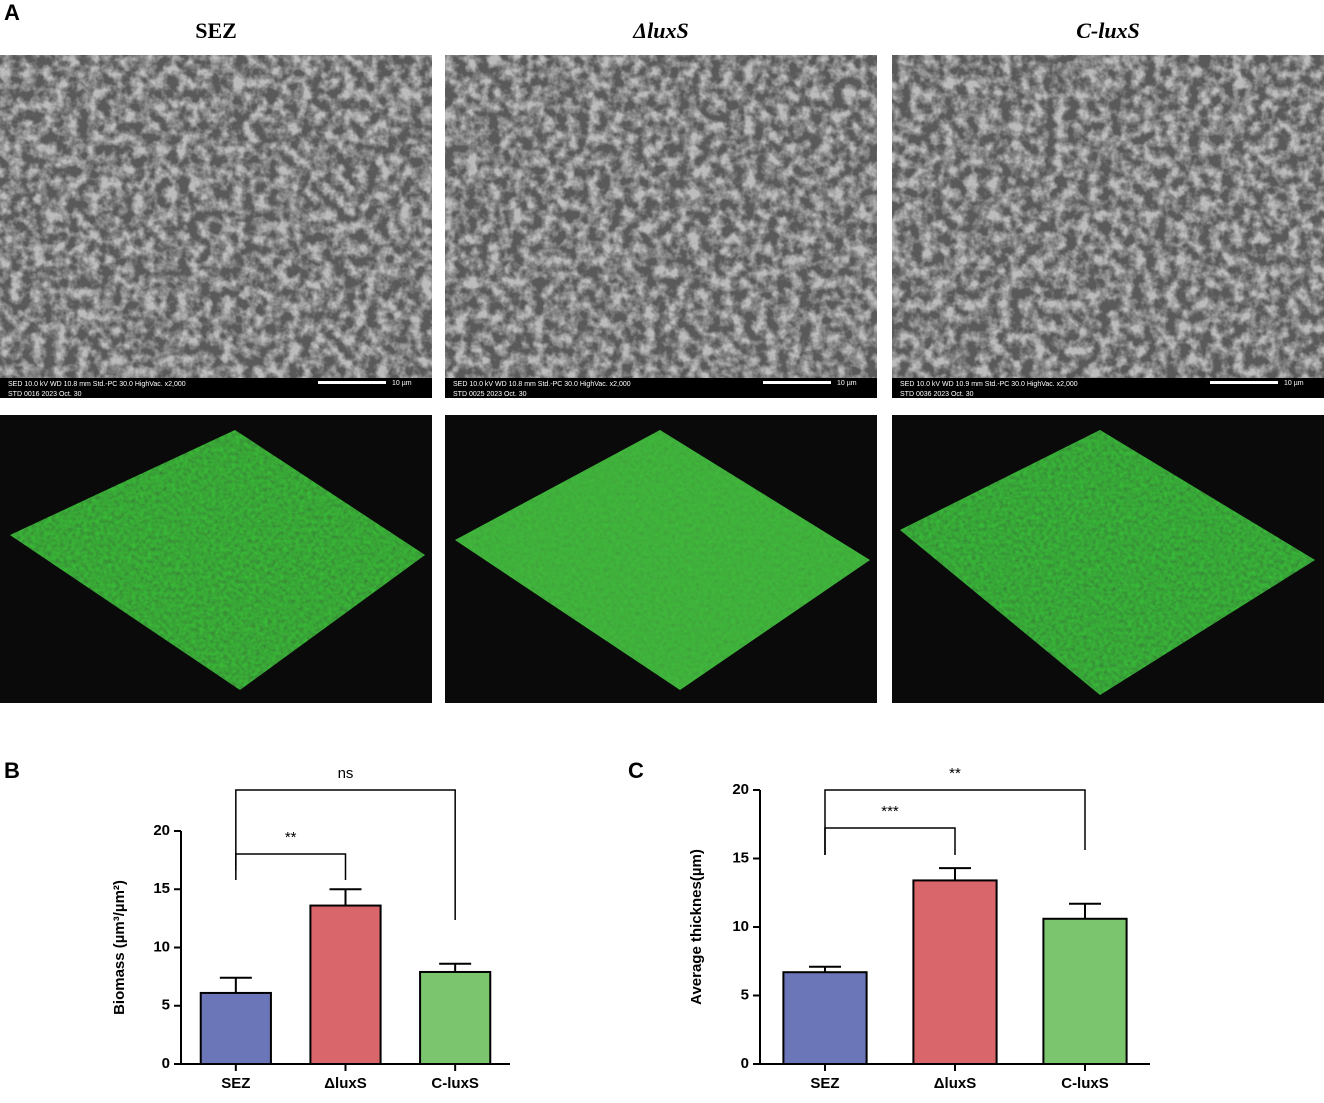  Describe the element at coordinates (696, 927) in the screenshot. I see `y-axis-label: Average thicknes(µm)` at that location.